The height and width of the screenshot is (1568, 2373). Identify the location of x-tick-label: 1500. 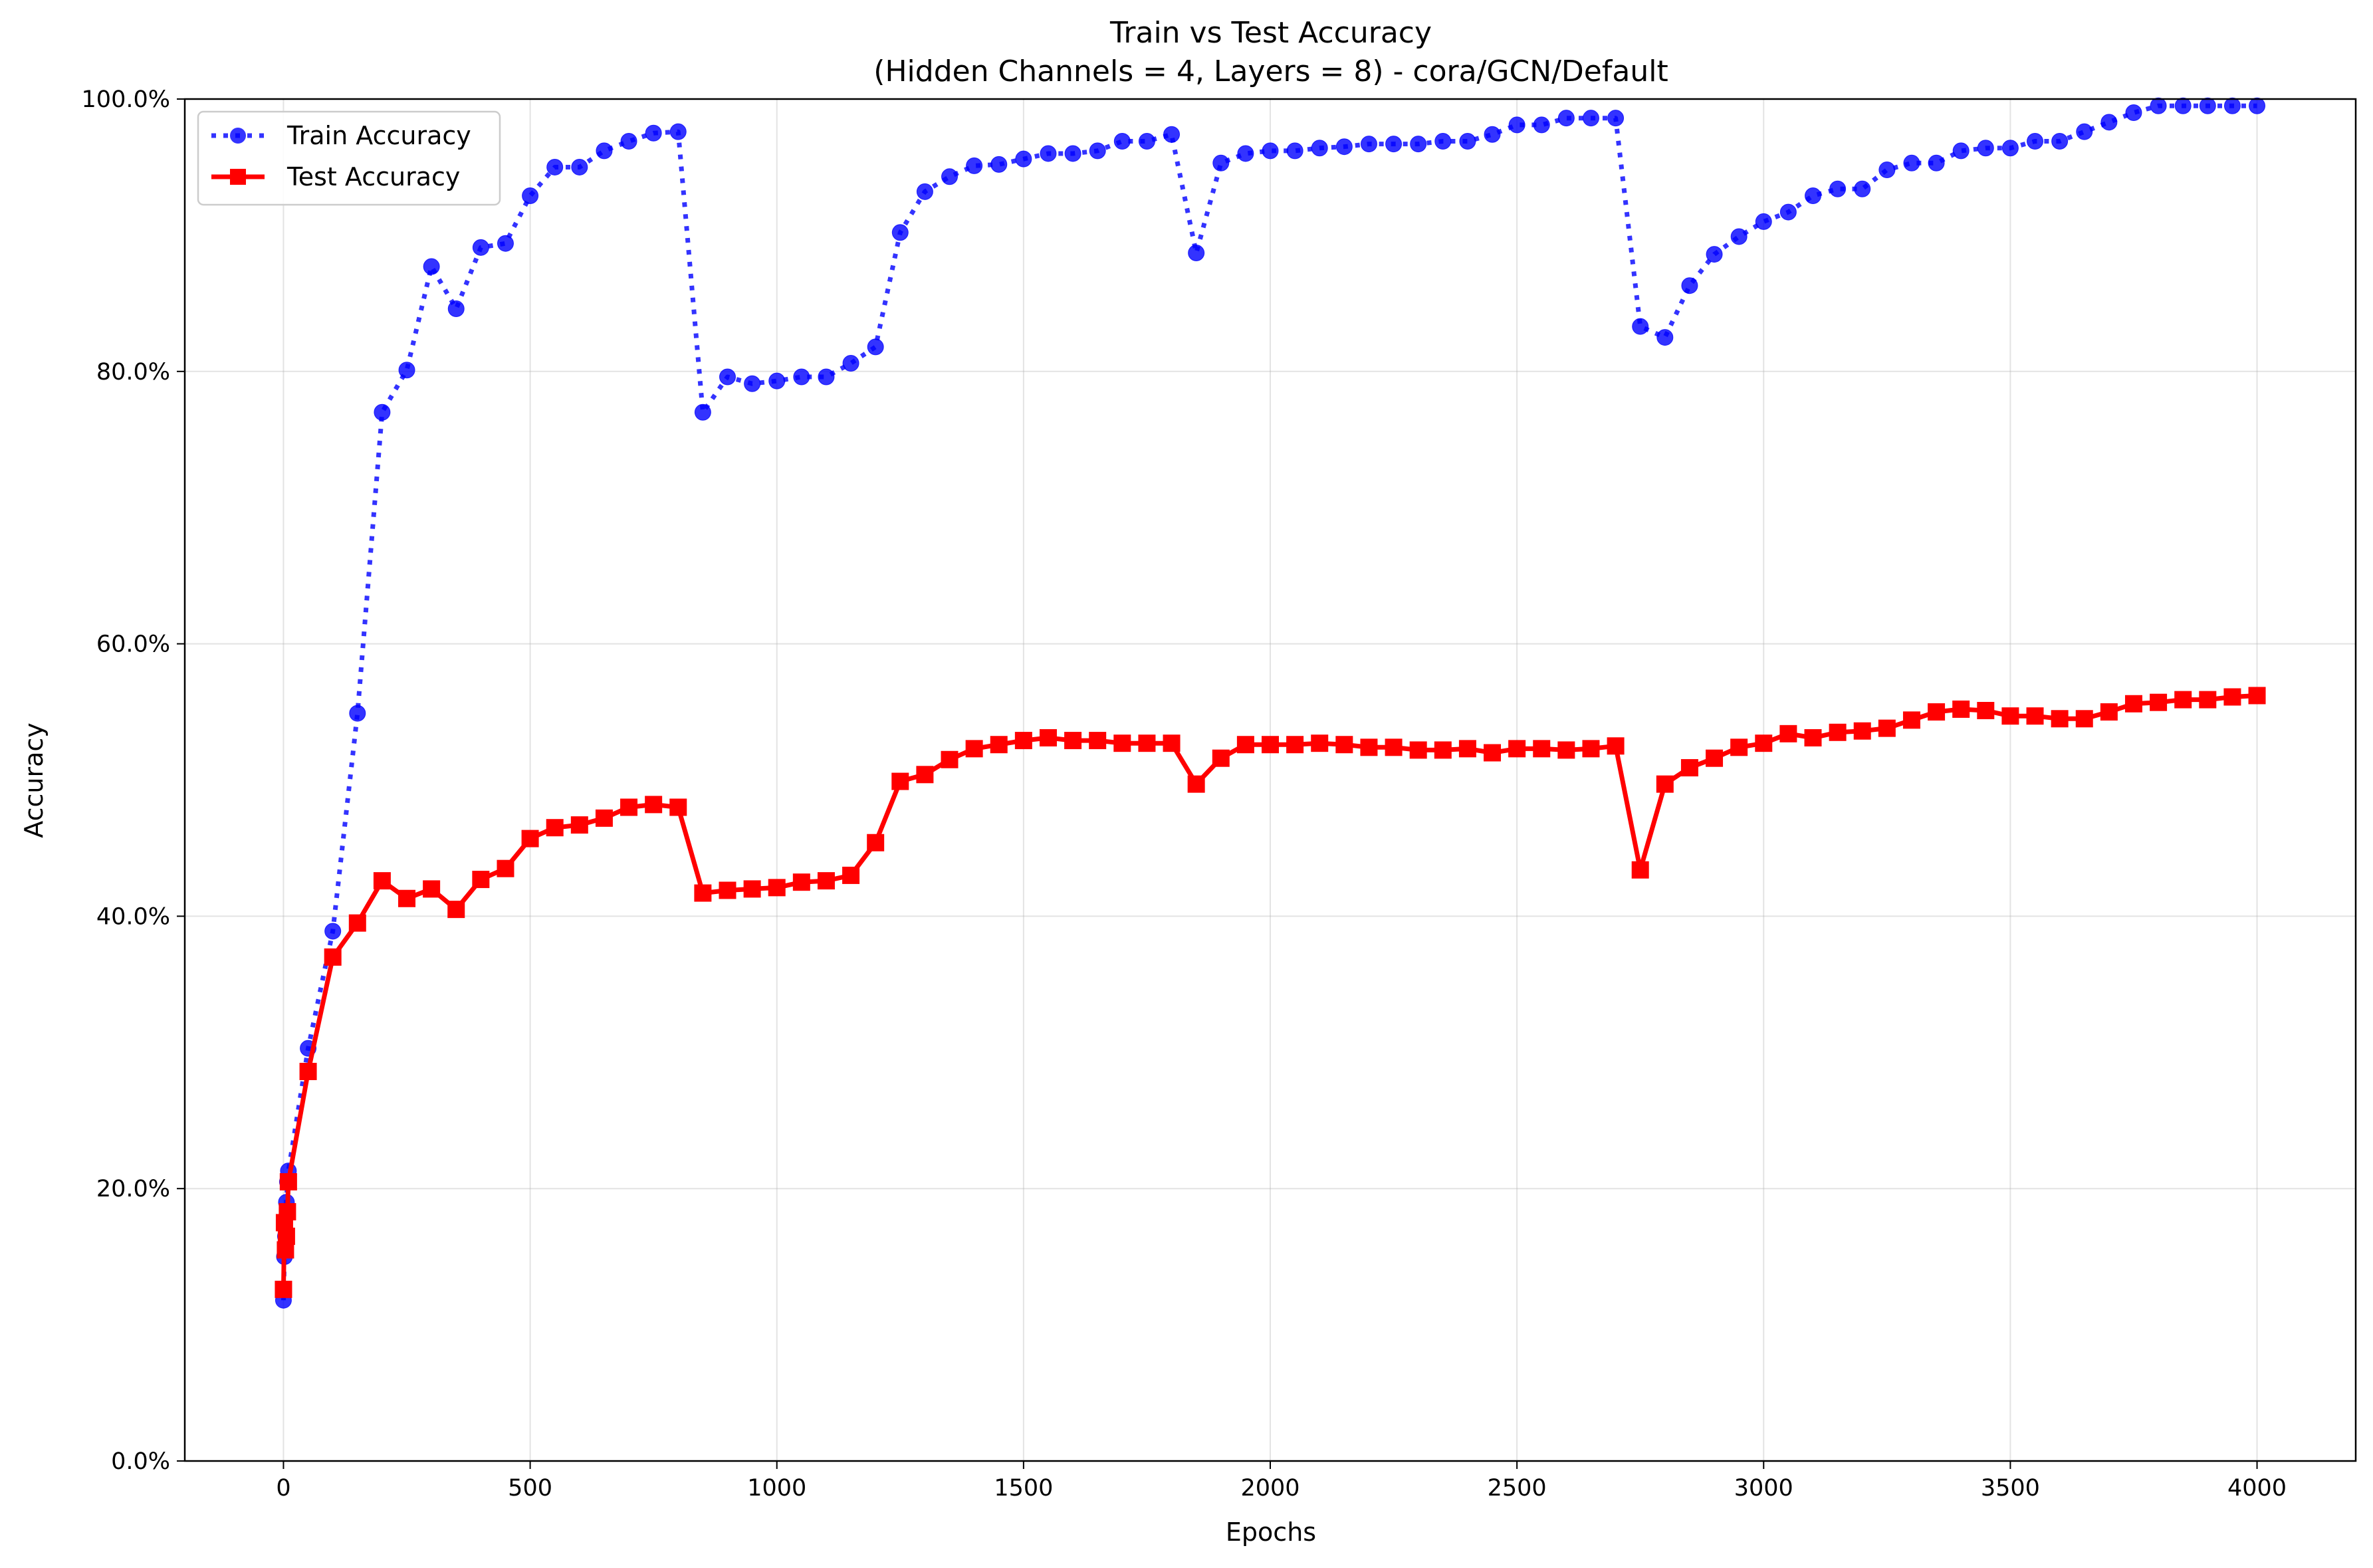
(1023, 1488).